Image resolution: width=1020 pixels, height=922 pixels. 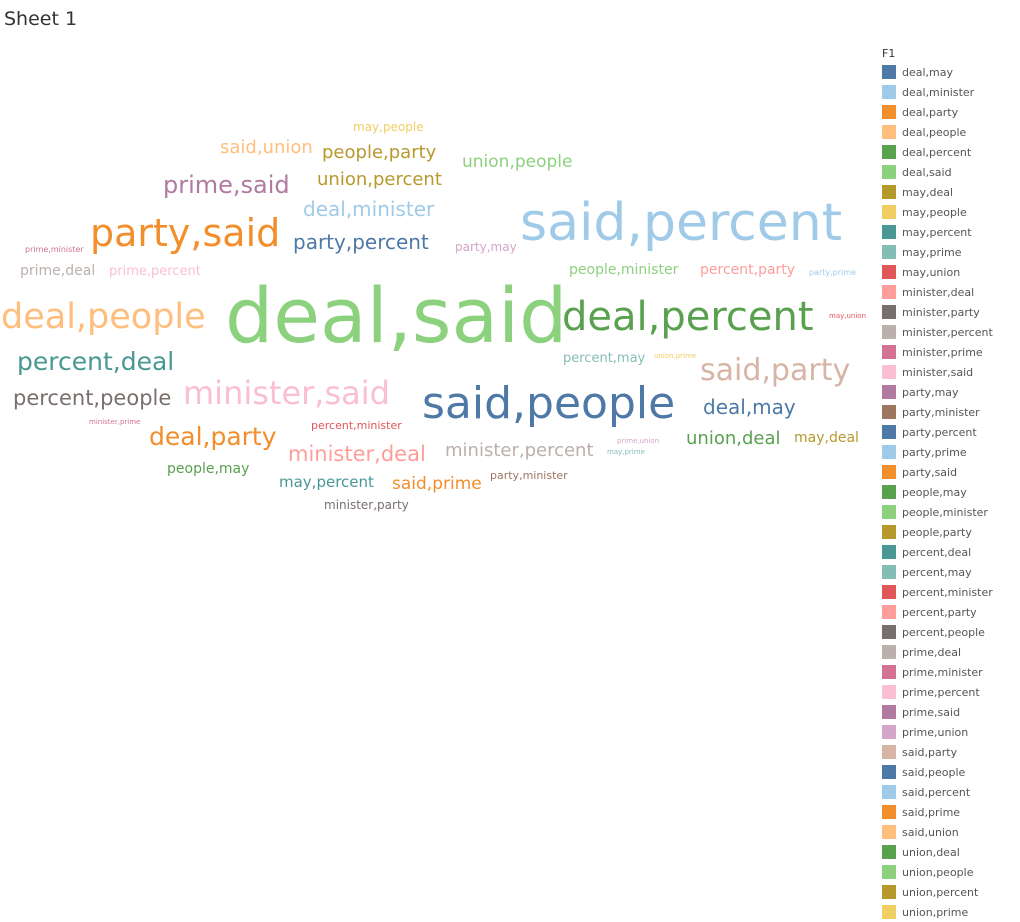 I want to click on word-said-percent: said,percent, so click(x=681, y=223).